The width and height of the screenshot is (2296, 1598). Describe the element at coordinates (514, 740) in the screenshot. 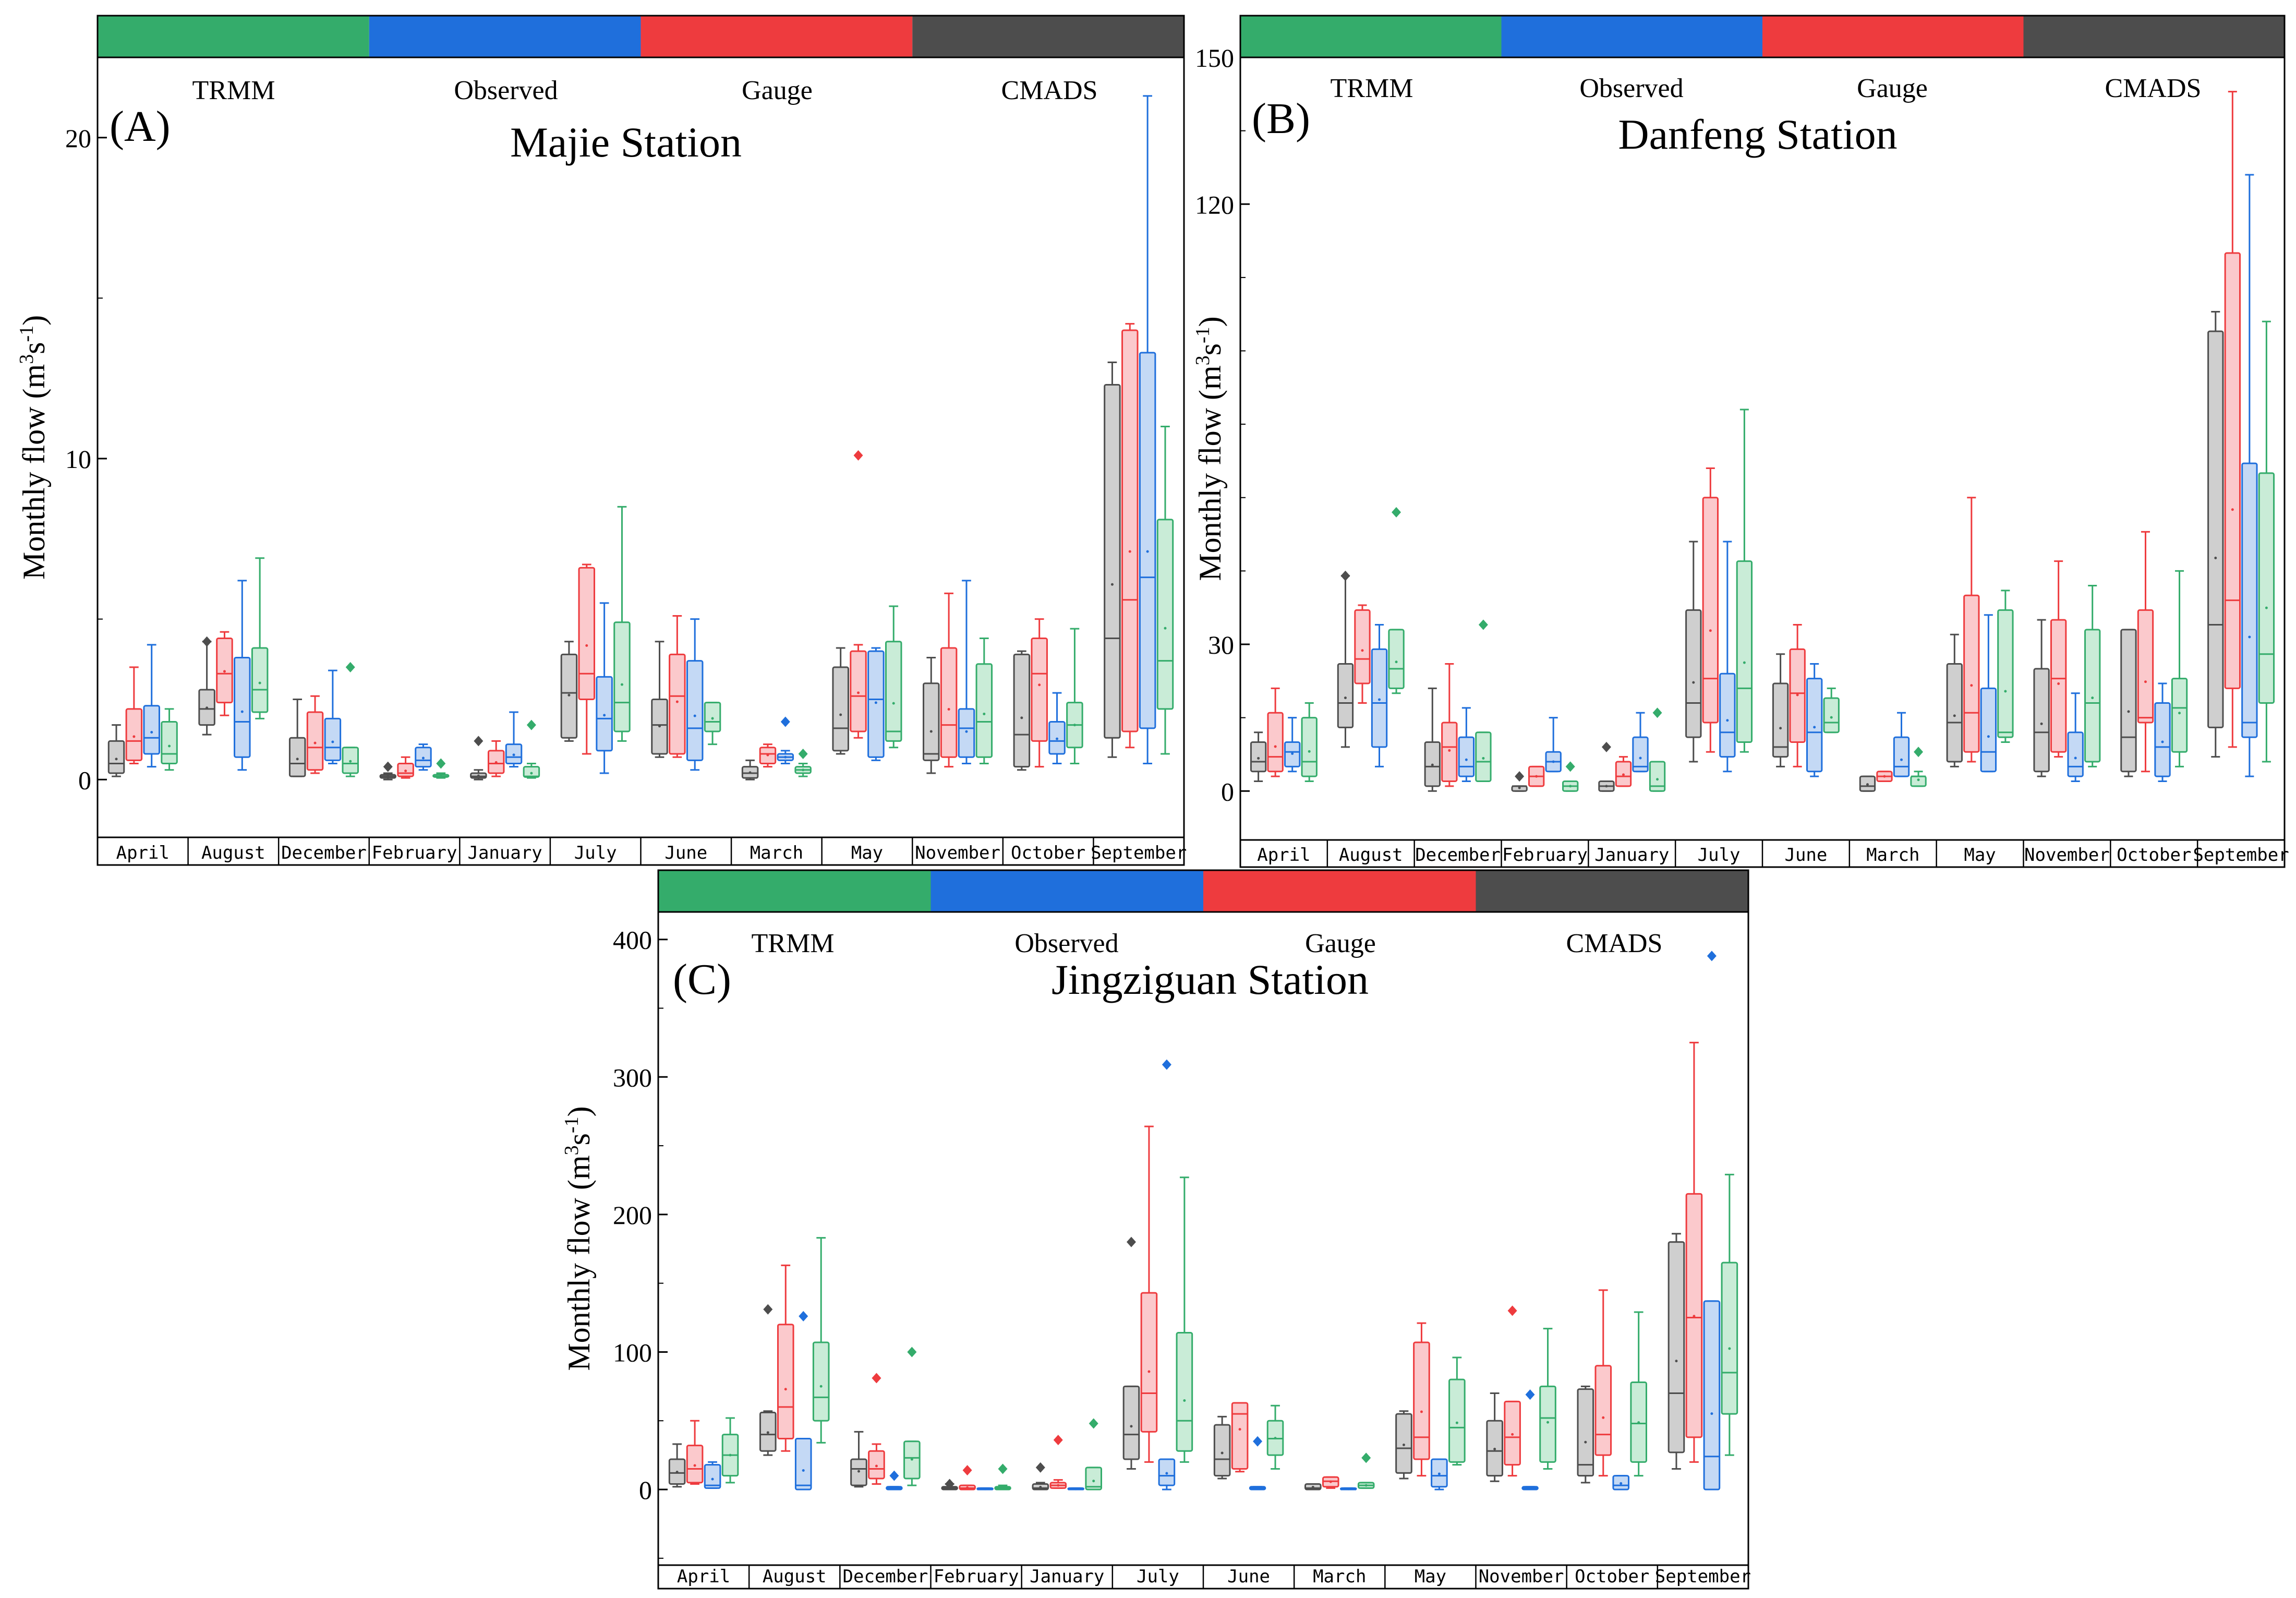

I see `box-january-observed` at that location.